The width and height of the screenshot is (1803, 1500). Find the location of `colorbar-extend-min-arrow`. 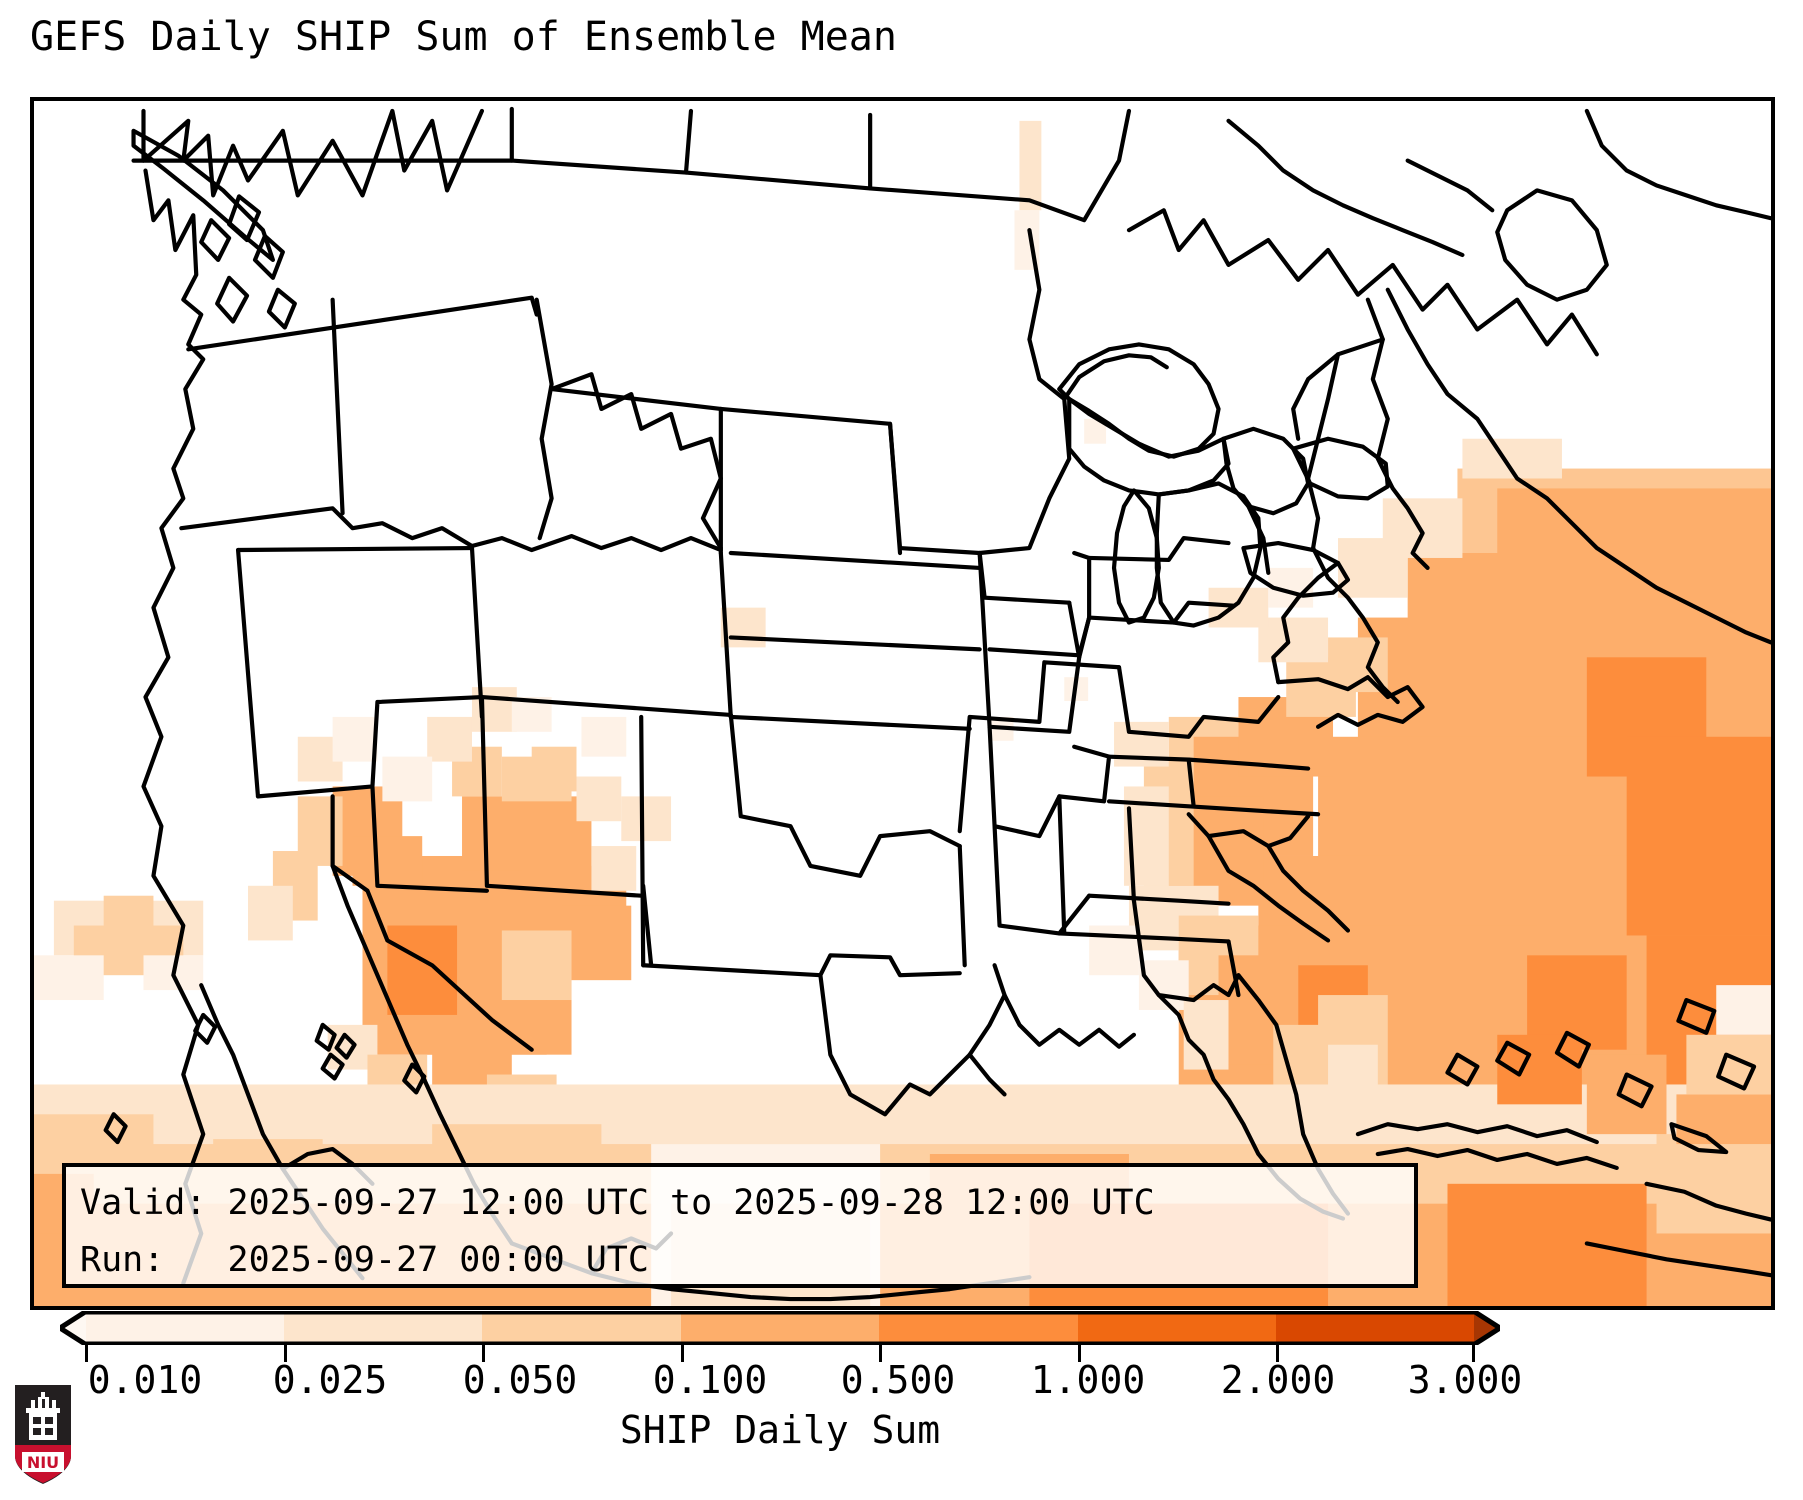

colorbar-extend-min-arrow is located at coordinates (73, 1327).